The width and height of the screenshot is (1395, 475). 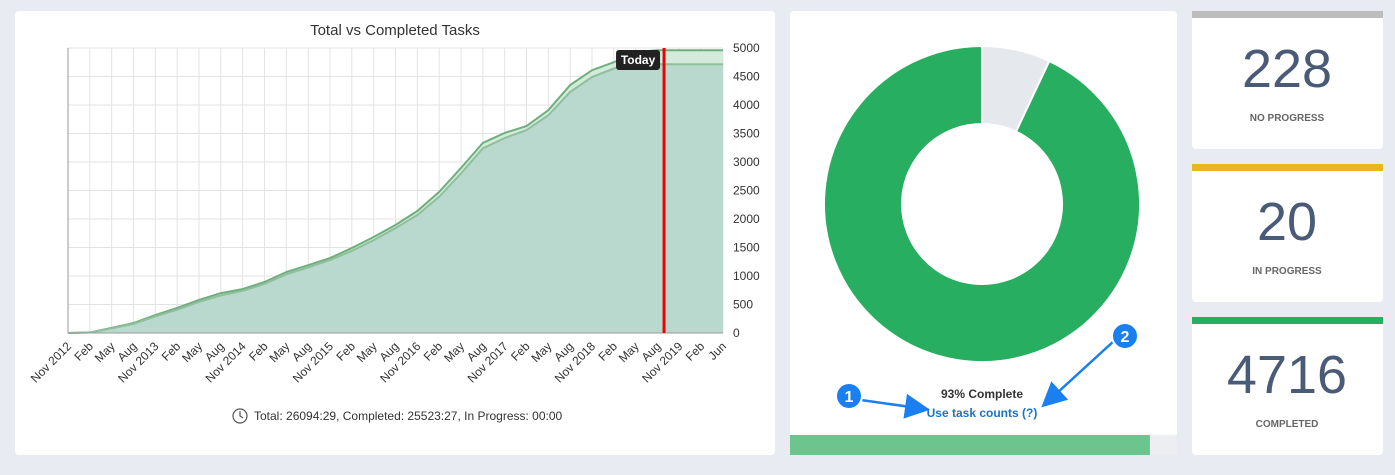 I want to click on y-tick-label: 500, so click(x=743, y=305).